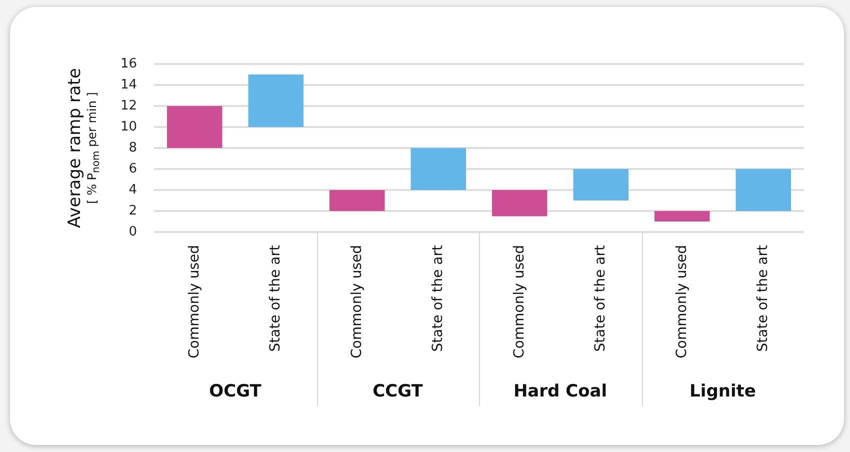 This screenshot has height=452, width=850. Describe the element at coordinates (132, 210) in the screenshot. I see `y-tick-label: 2` at that location.